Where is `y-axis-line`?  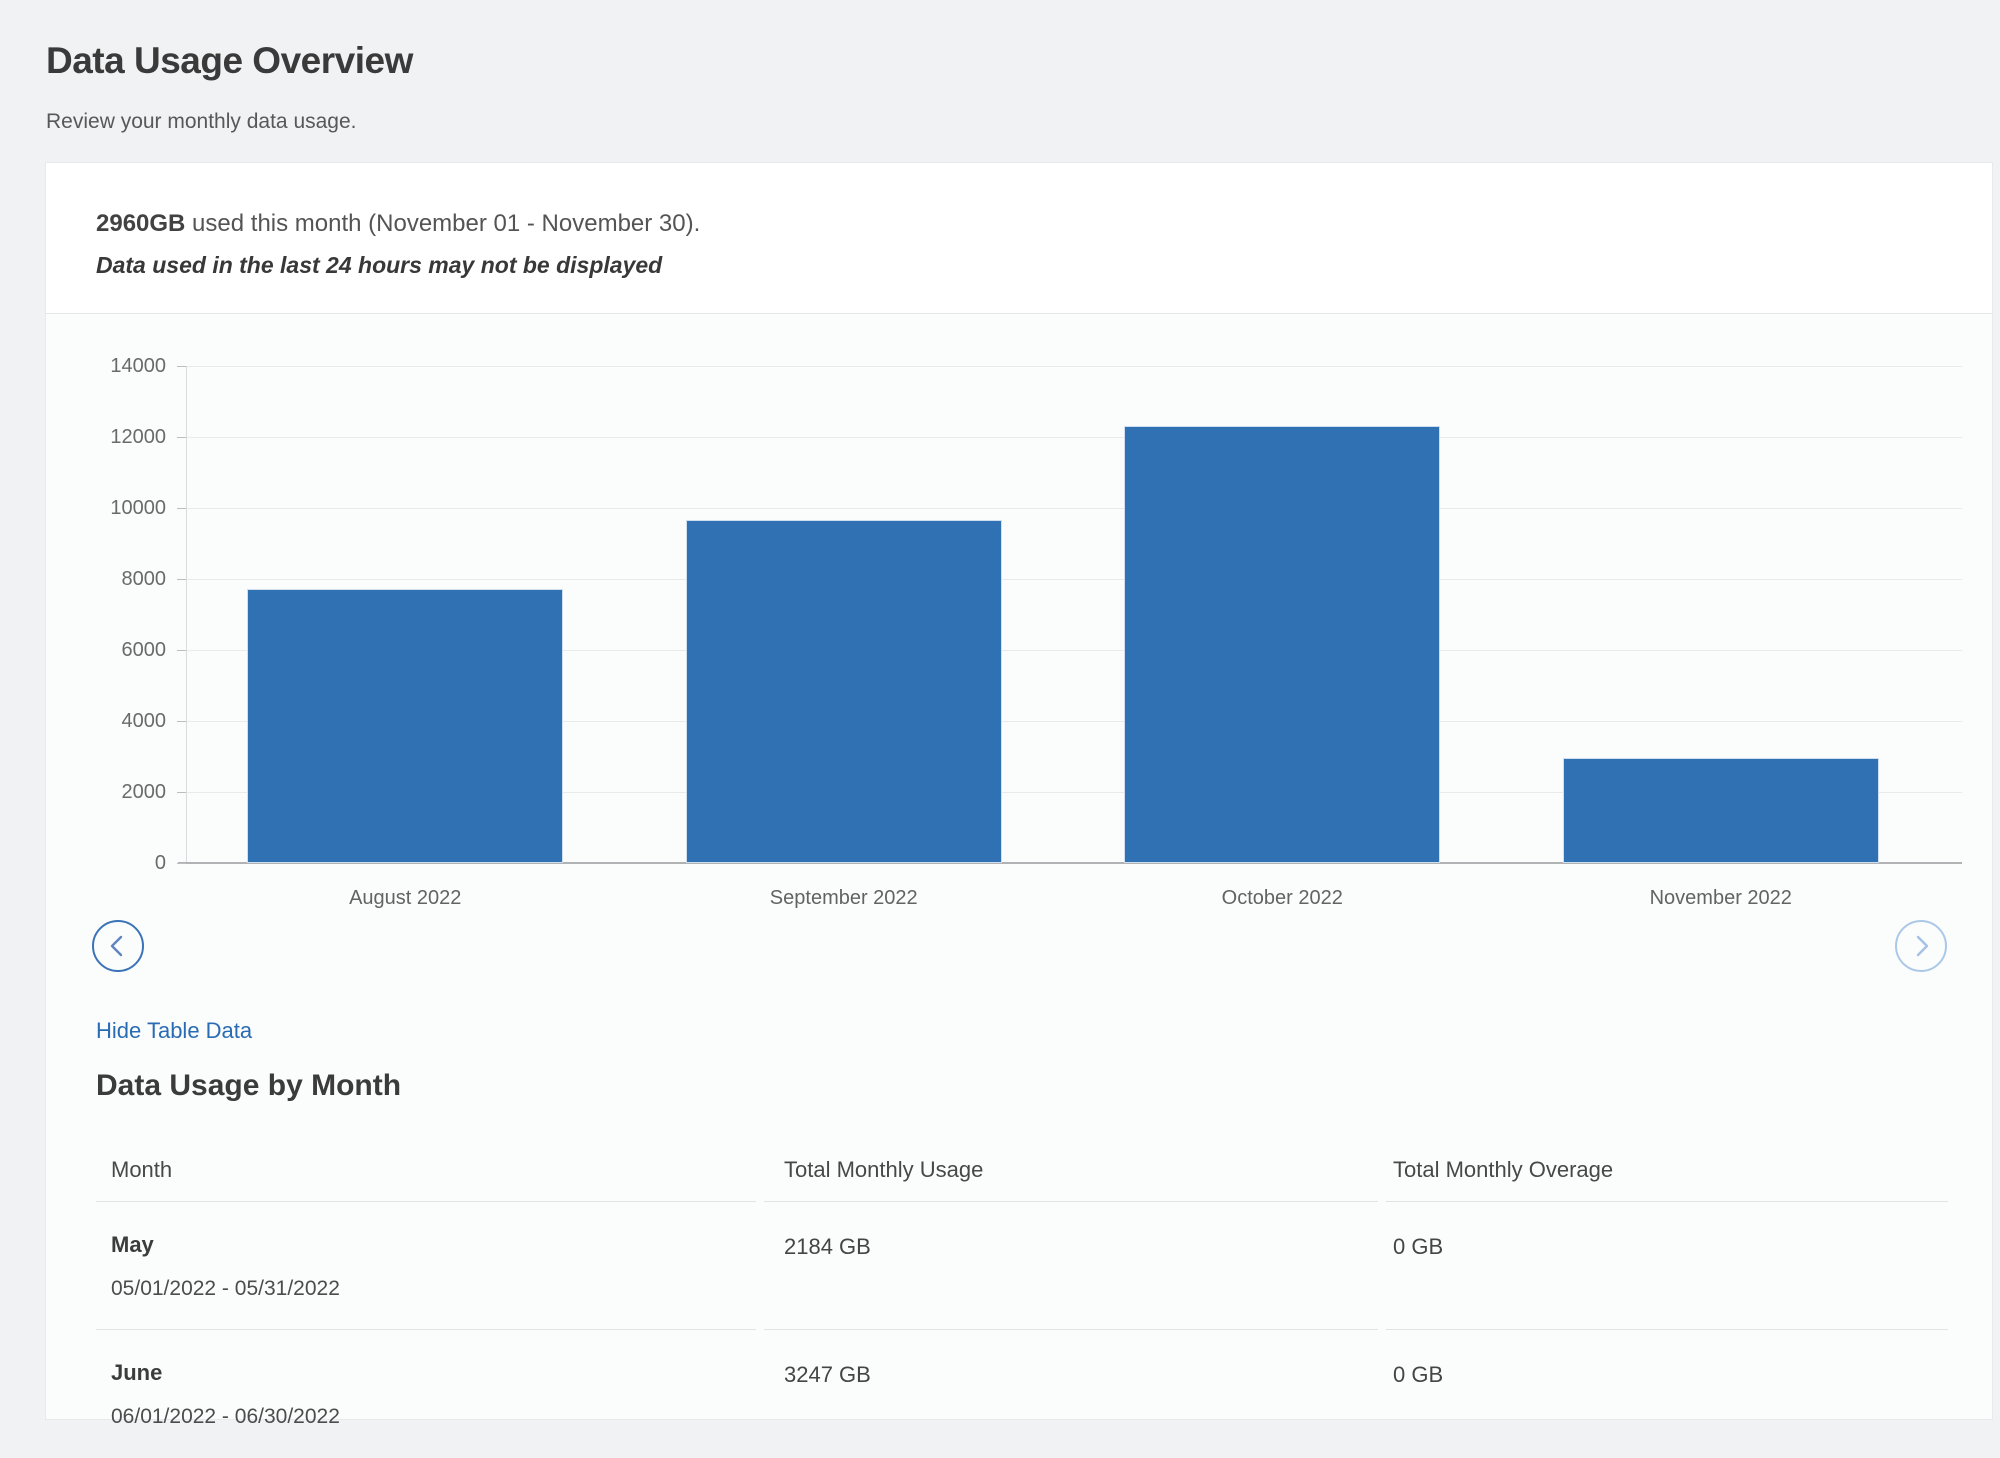 y-axis-line is located at coordinates (186, 614).